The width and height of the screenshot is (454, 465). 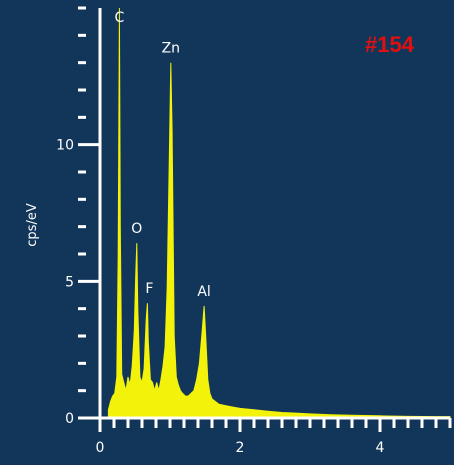 What do you see at coordinates (119, 18) in the screenshot?
I see `peak-label-c: C` at bounding box center [119, 18].